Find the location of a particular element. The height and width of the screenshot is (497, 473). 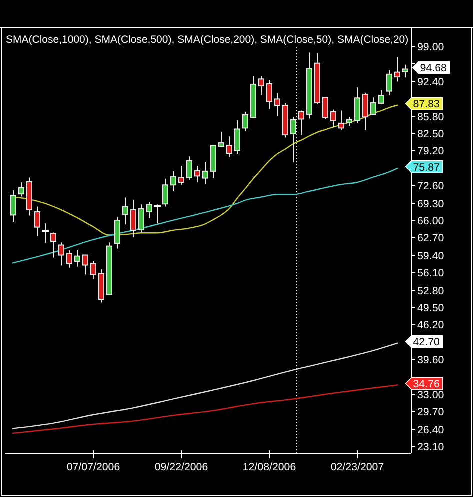

y-tick-label: 79.20 is located at coordinates (431, 151).